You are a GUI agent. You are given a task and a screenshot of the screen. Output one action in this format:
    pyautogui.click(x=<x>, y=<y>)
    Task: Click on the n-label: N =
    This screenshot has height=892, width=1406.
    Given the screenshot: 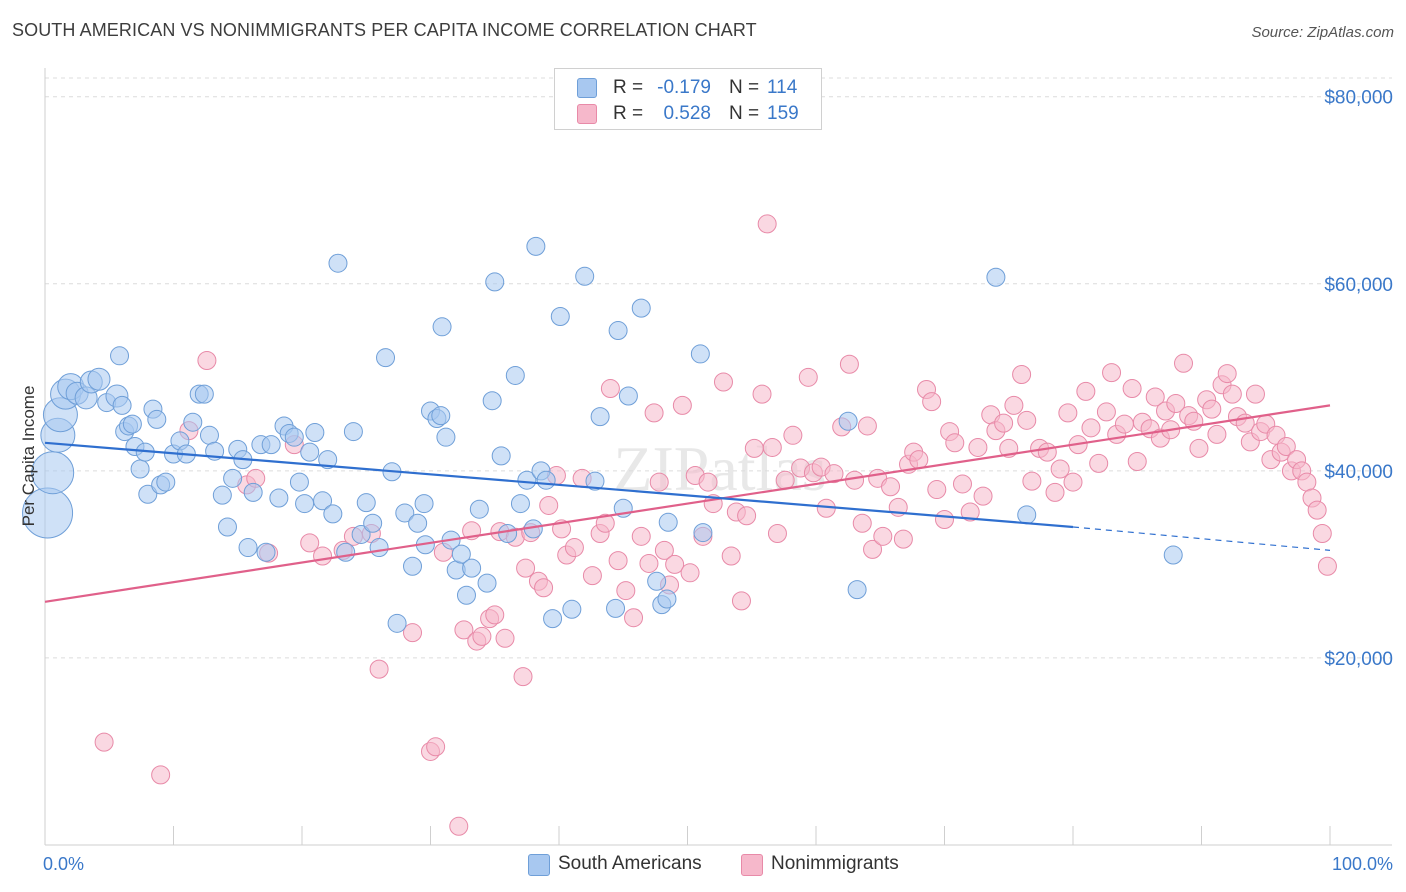 What is the action you would take?
    pyautogui.click(x=744, y=87)
    